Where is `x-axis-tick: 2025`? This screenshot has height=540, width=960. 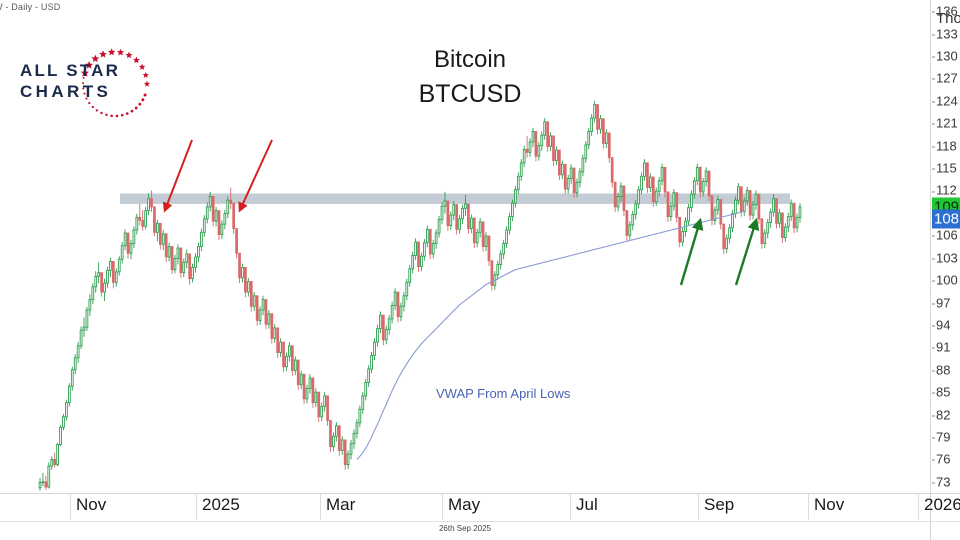
x-axis-tick: 2025 is located at coordinates (218, 506).